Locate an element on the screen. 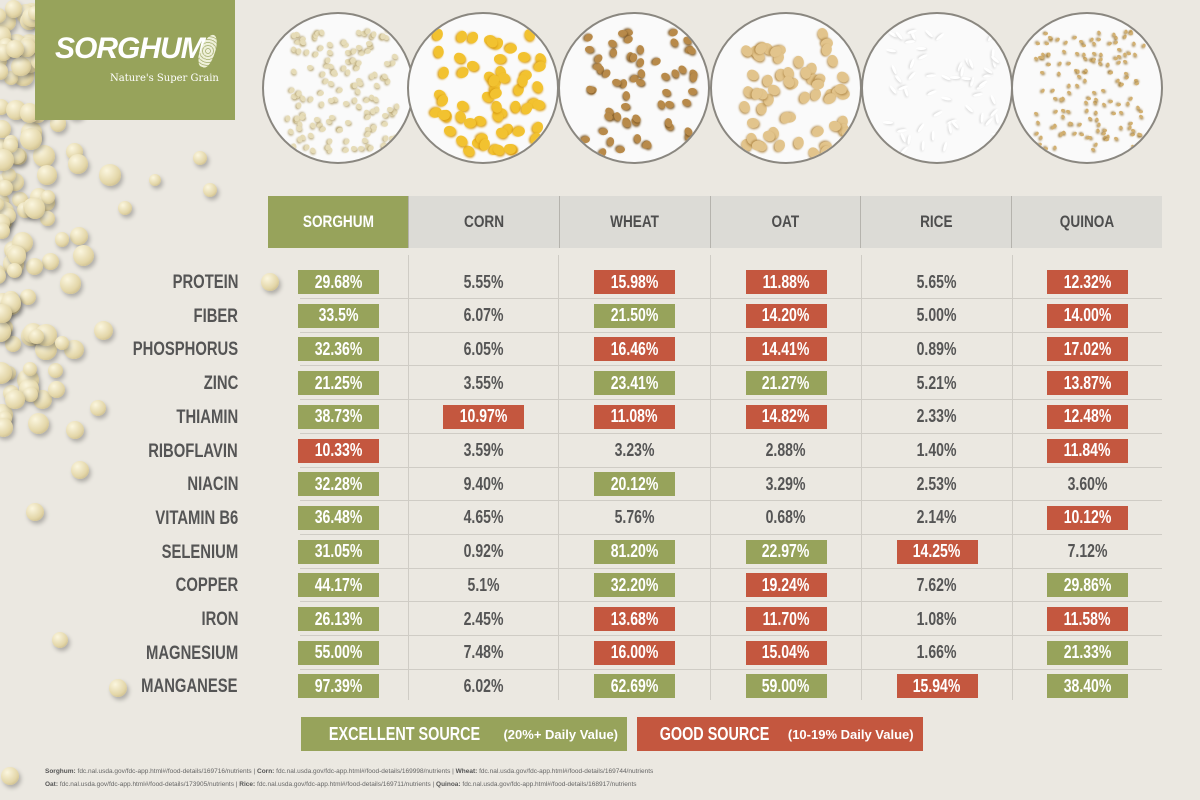 This screenshot has width=1200, height=800. value-rice: 0.89% is located at coordinates (937, 349).